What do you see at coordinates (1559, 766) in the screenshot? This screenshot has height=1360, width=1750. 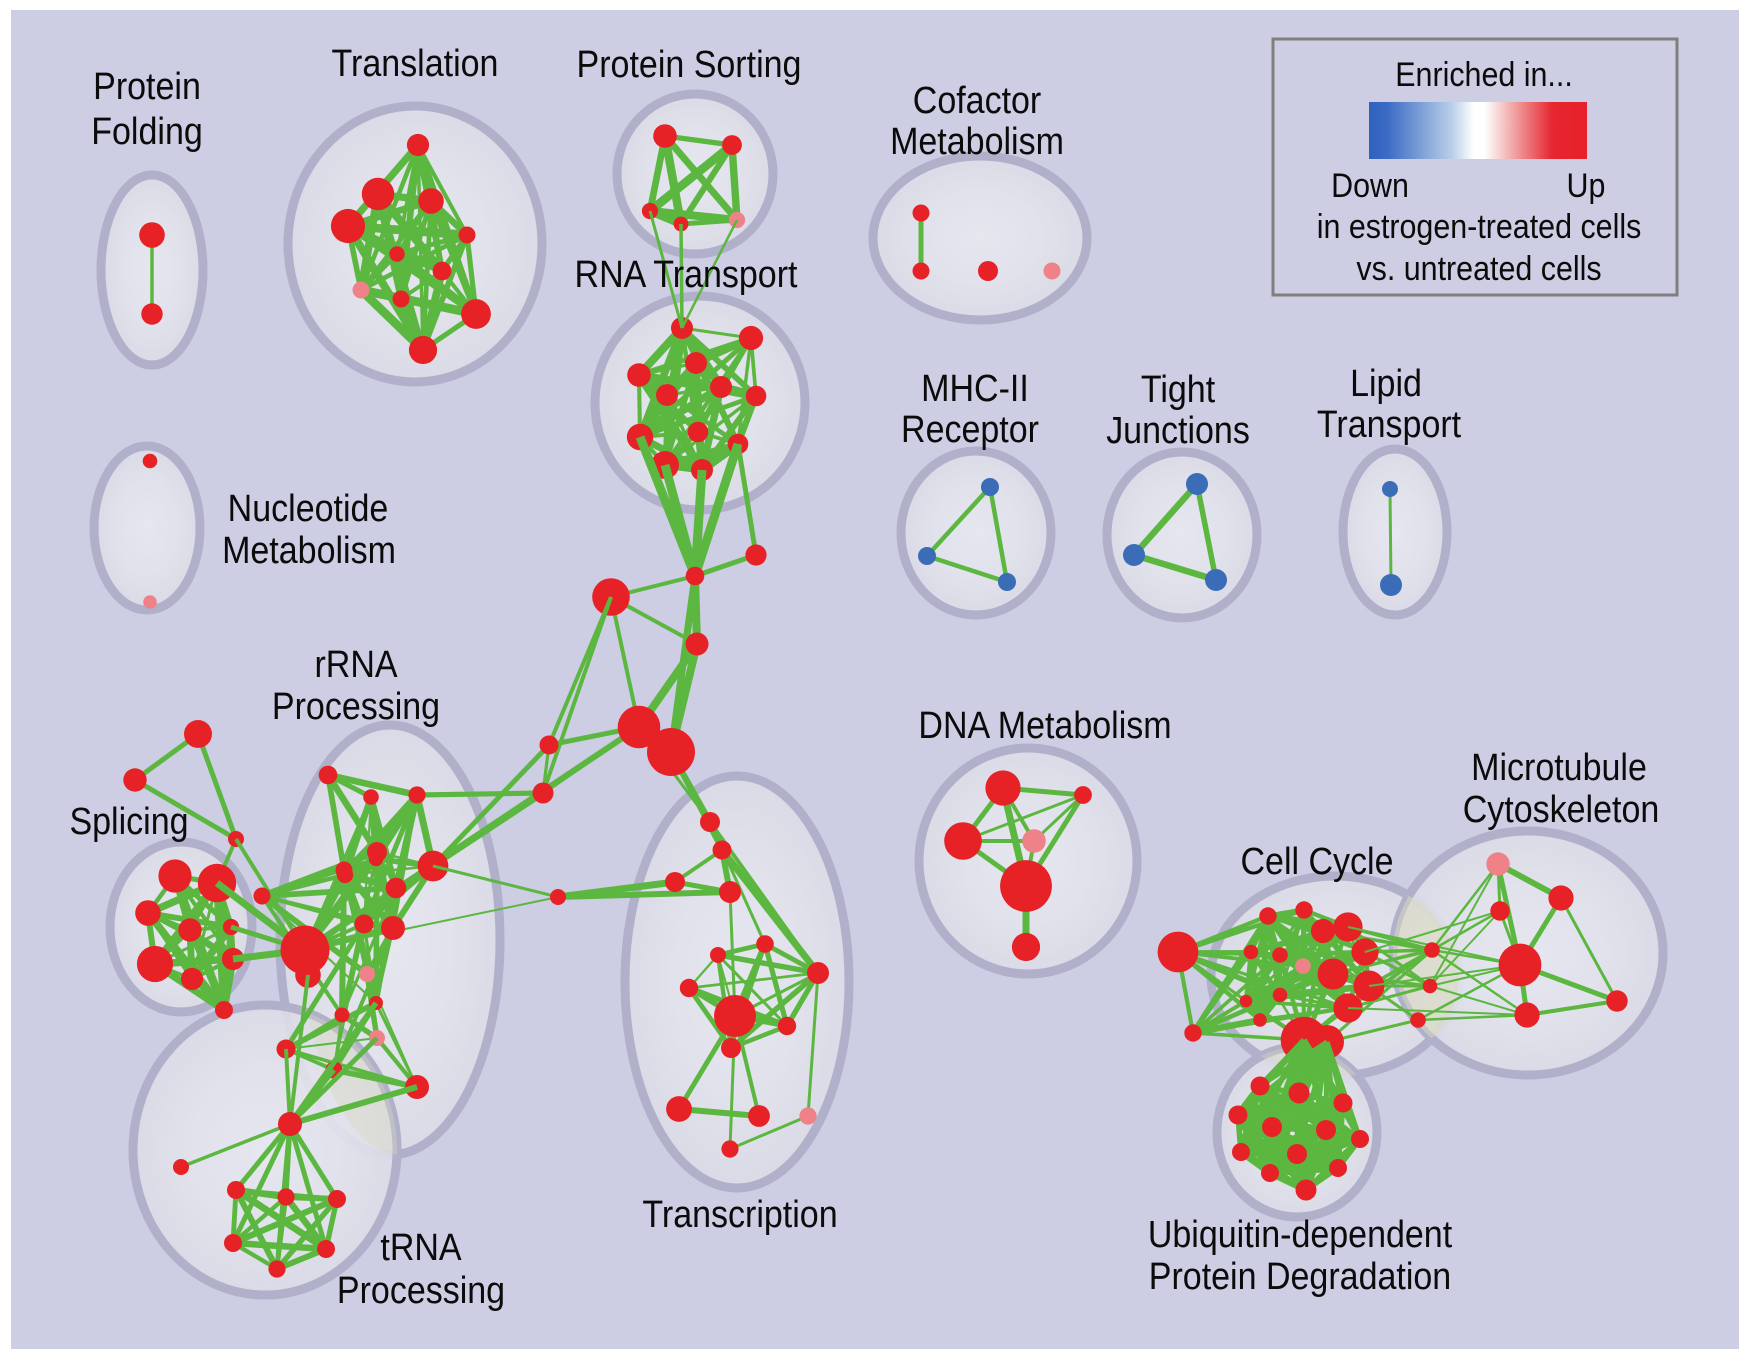 I see `svg-text: Microtubule` at bounding box center [1559, 766].